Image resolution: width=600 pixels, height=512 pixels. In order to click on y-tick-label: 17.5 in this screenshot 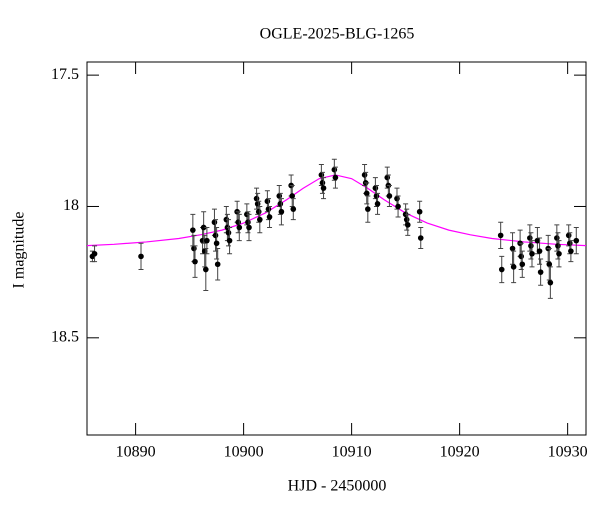, I will do `click(65, 74)`.